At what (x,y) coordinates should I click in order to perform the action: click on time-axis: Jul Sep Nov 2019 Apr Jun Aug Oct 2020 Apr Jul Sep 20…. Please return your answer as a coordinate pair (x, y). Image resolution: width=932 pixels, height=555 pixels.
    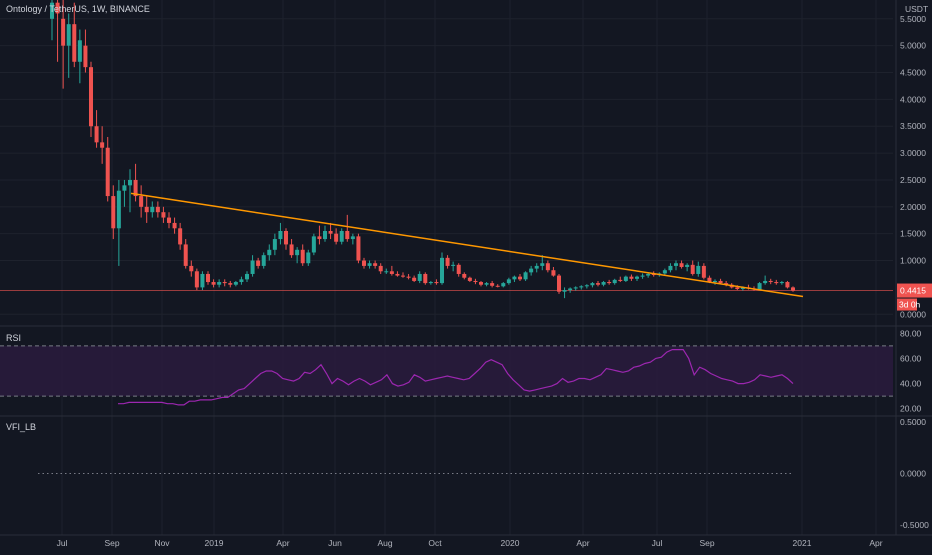
    Looking at the image, I should click on (470, 543).